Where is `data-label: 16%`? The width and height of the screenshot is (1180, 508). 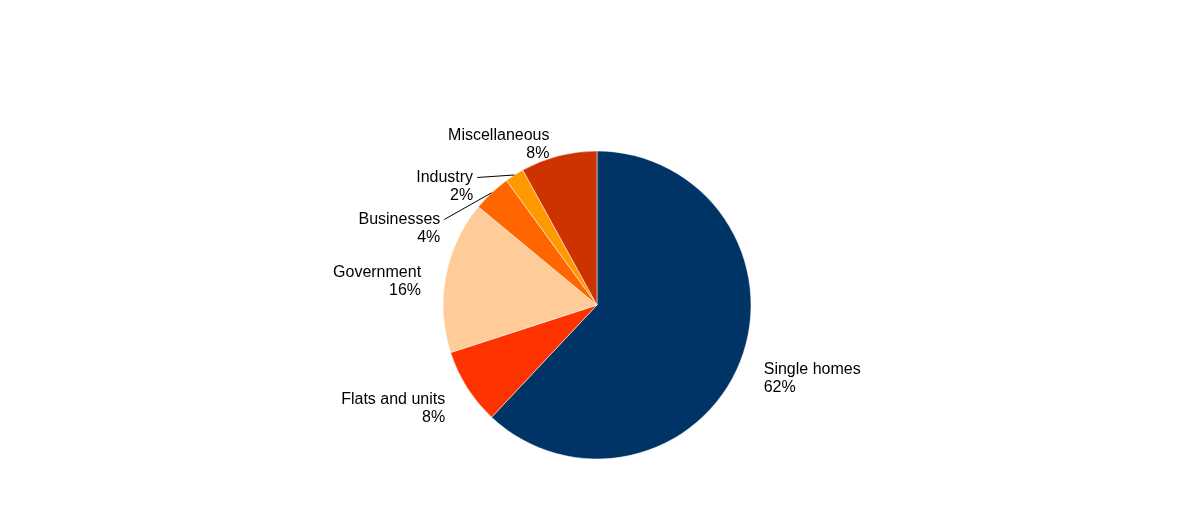
data-label: 16% is located at coordinates (405, 290).